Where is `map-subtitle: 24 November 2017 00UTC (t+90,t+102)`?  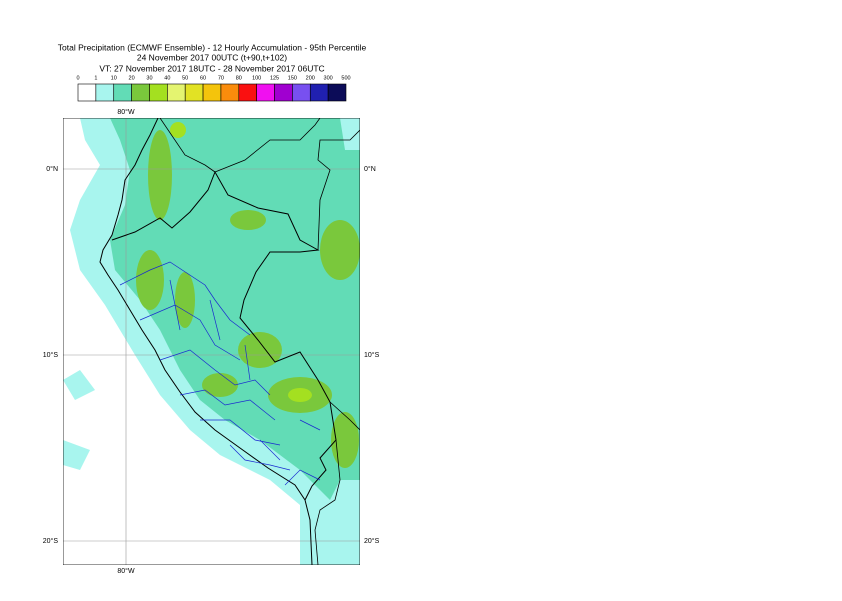 map-subtitle: 24 November 2017 00UTC (t+90,t+102) is located at coordinates (212, 57).